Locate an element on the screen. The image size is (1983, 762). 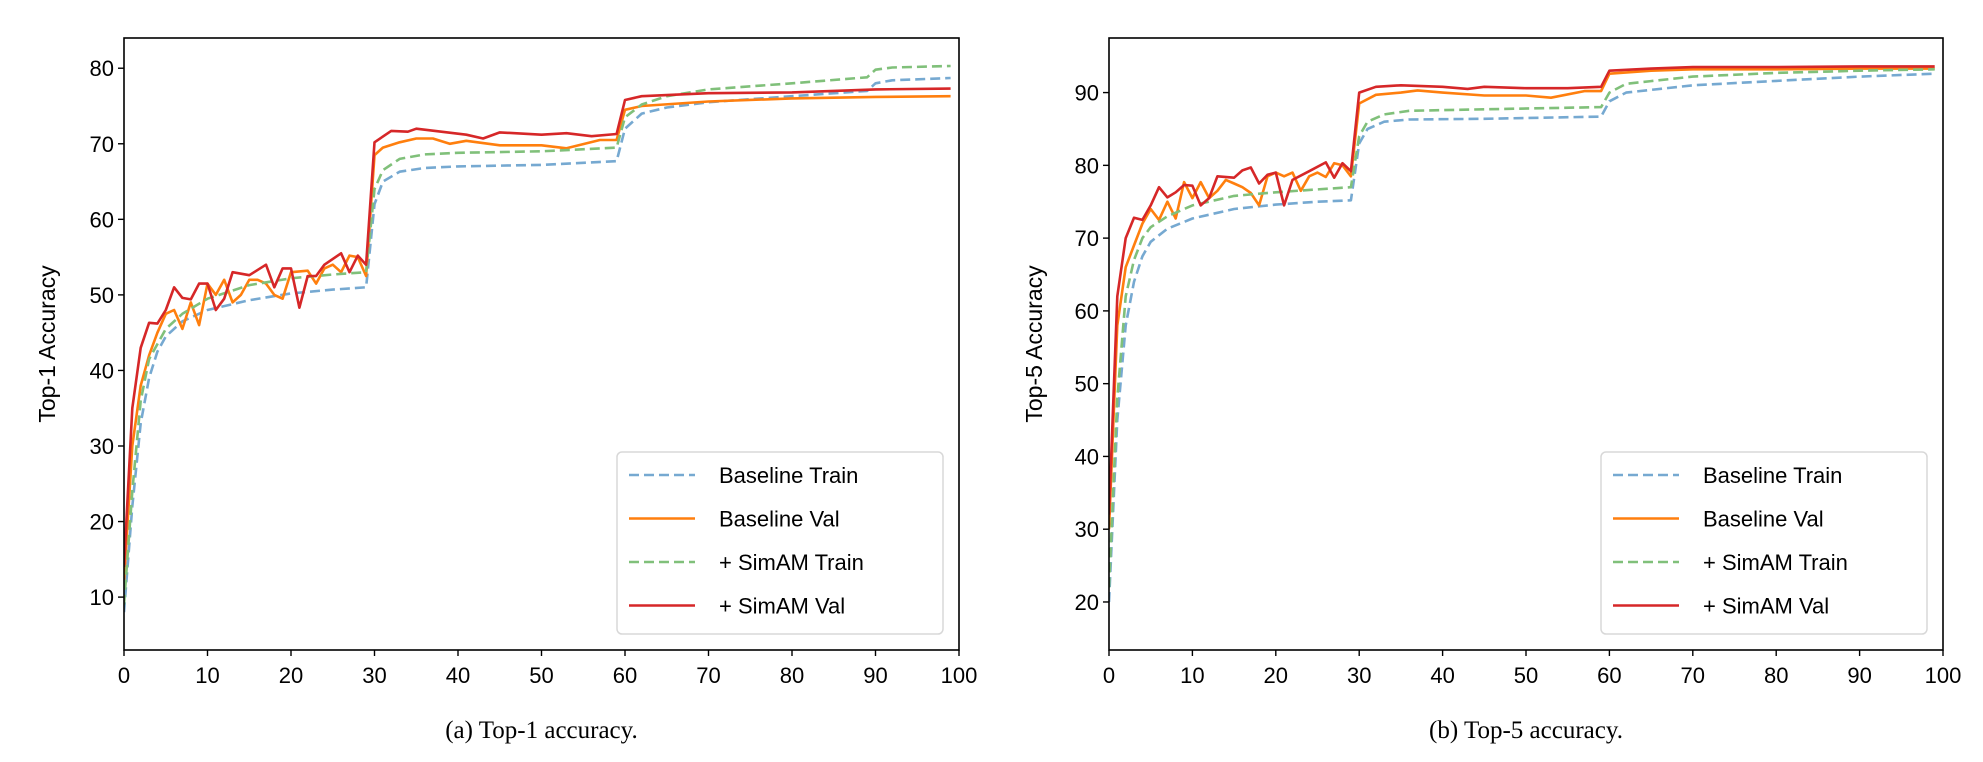
y-tick-label: 10 is located at coordinates (102, 597).